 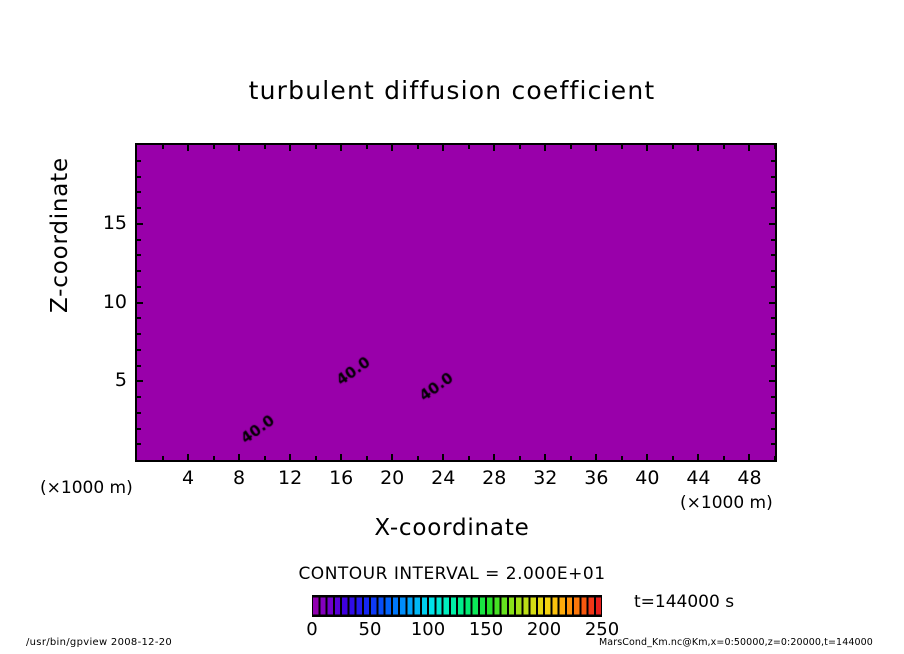 What do you see at coordinates (452, 90) in the screenshot?
I see `page-title: turbulent diffusion coefficient` at bounding box center [452, 90].